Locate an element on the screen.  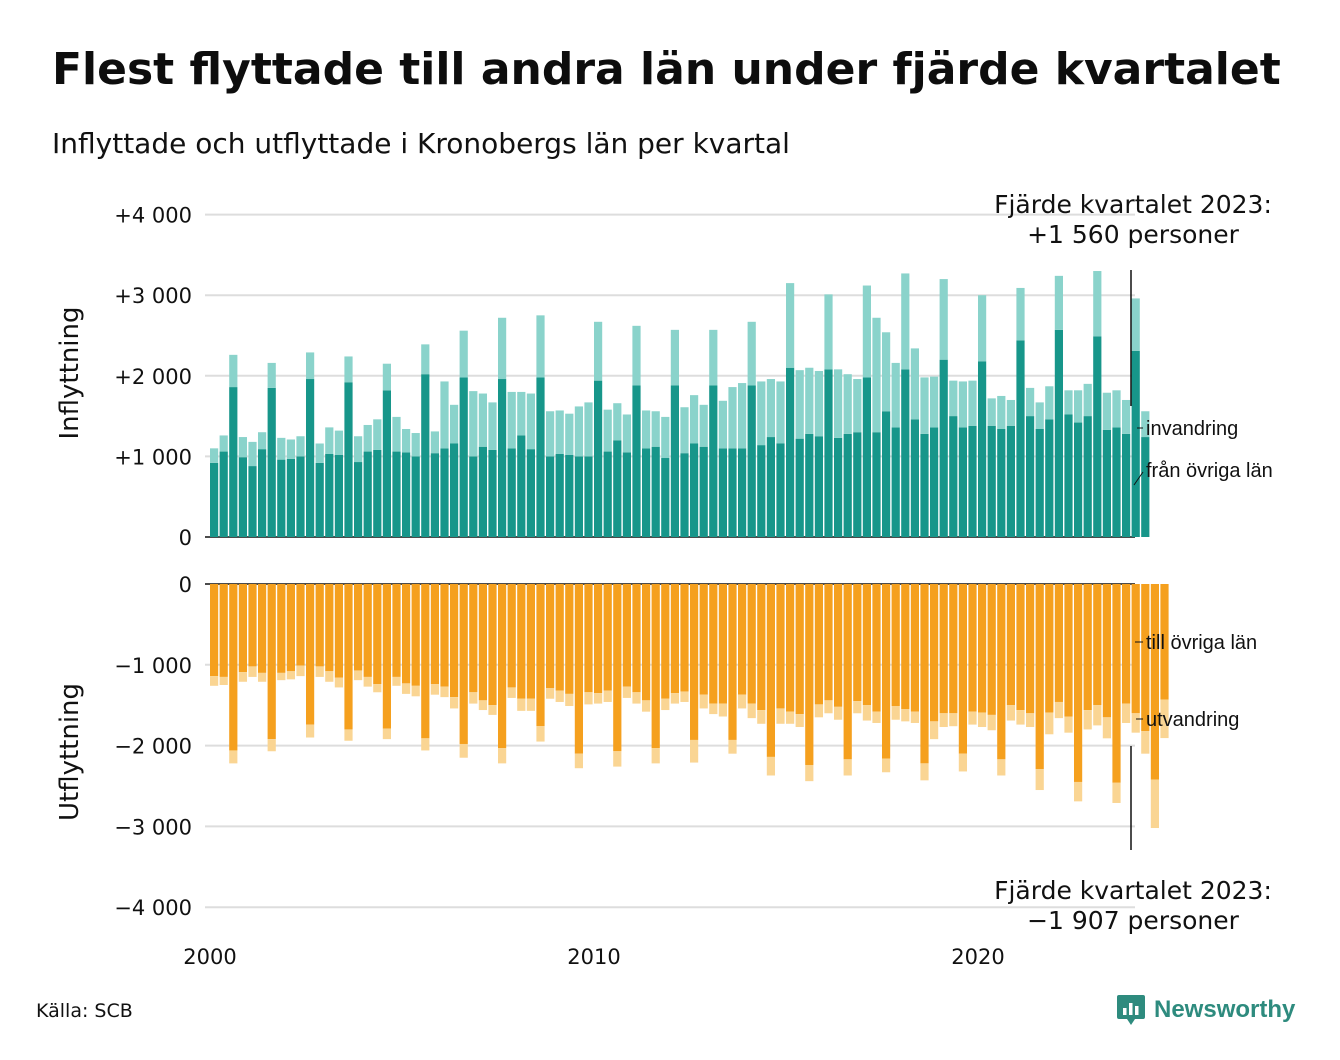
y-tick-label: +4 000 is located at coordinates (153, 216).